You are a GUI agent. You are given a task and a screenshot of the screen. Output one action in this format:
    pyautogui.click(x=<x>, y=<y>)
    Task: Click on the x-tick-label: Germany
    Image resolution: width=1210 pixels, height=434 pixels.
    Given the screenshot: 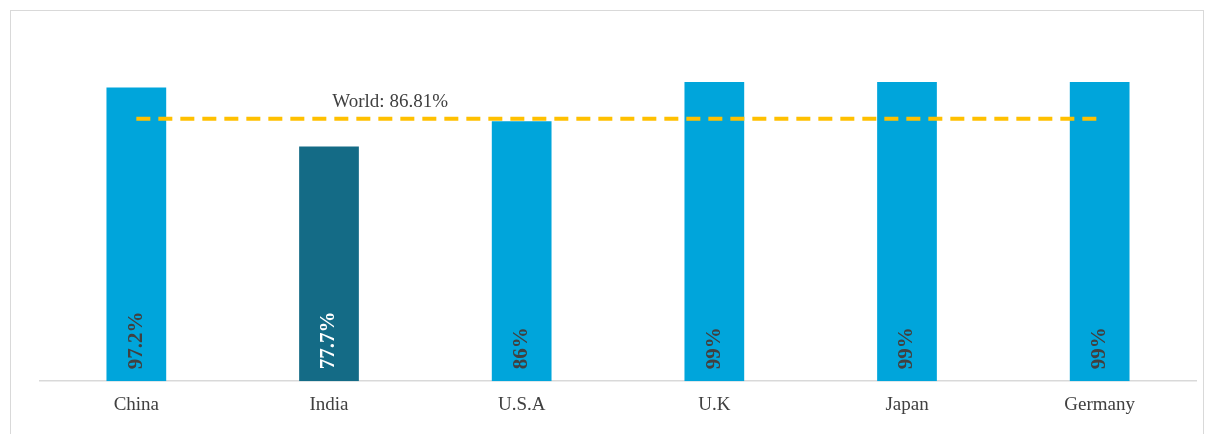 What is the action you would take?
    pyautogui.click(x=1100, y=403)
    